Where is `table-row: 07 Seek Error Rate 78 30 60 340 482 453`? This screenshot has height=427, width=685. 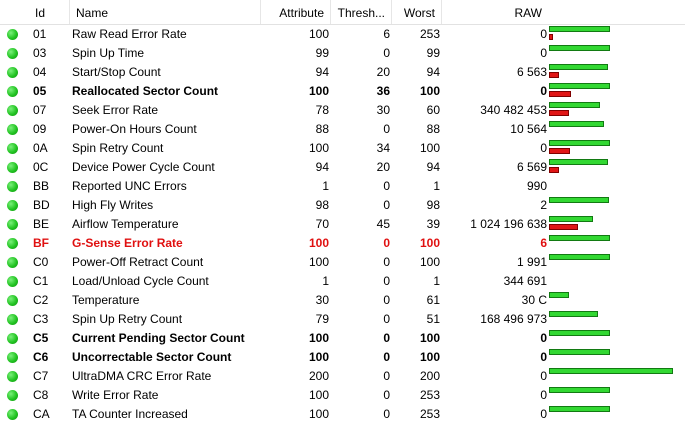
table-row: 07 Seek Error Rate 78 30 60 340 482 453 is located at coordinates (342, 110).